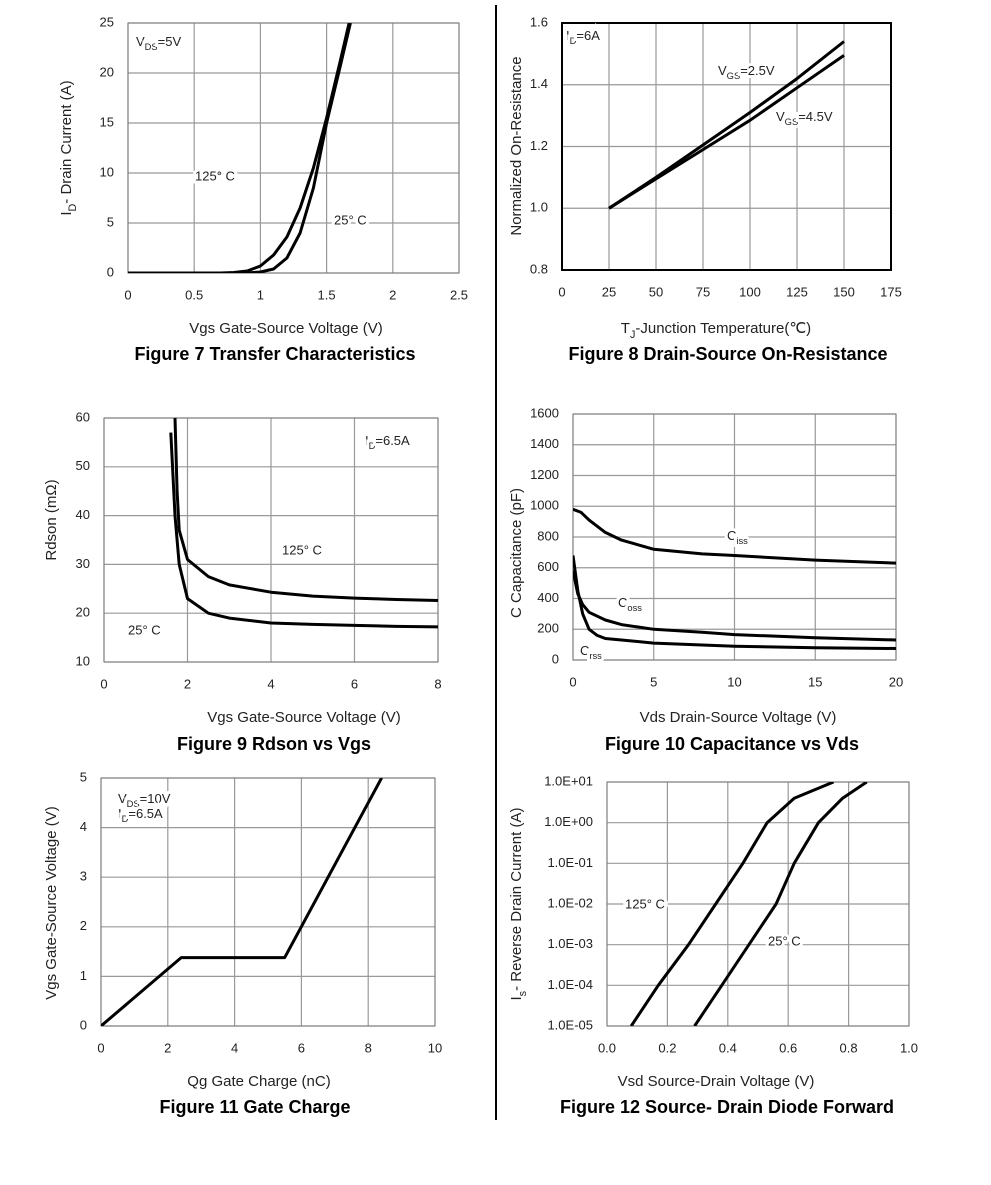 The height and width of the screenshot is (1185, 991). I want to click on series-label: VGS=4.5V, so click(804, 118).